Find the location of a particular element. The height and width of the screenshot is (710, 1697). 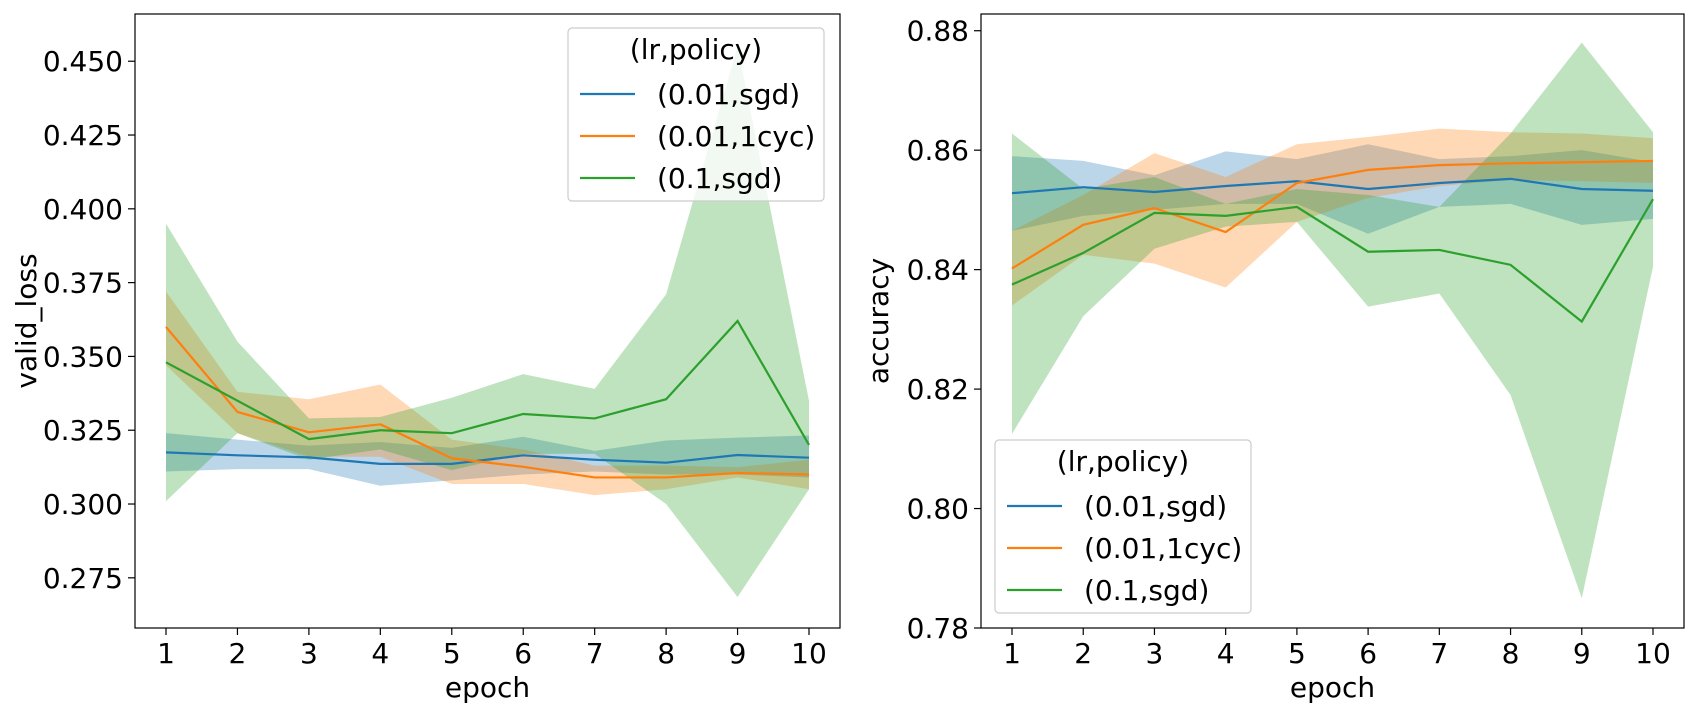

y-tick-label: 0.86 is located at coordinates (938, 150).